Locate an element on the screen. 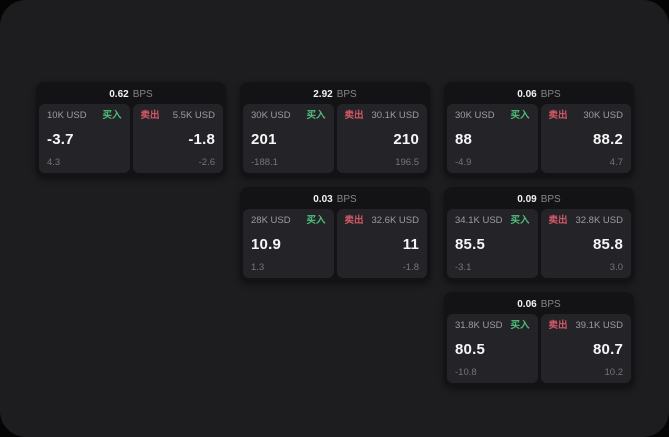 This screenshot has height=437, width=669. bps-value: 2.92 is located at coordinates (323, 94).